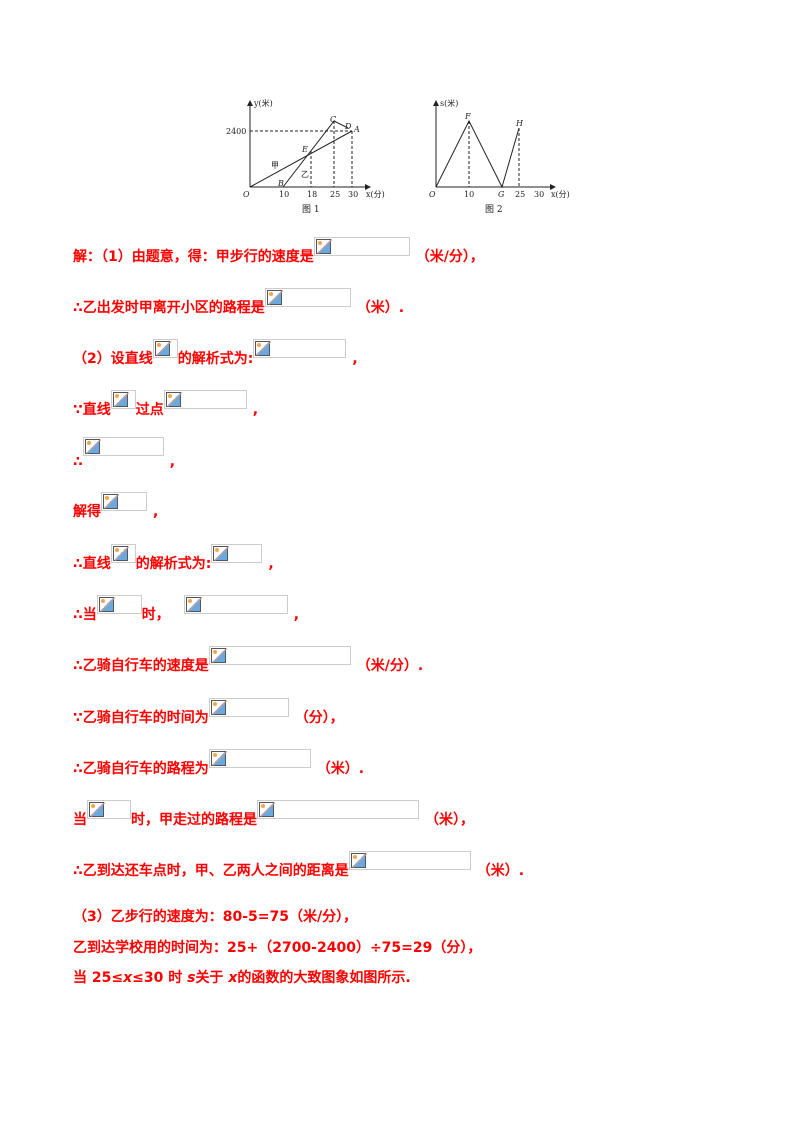  I want to click on solution-line: ∴当 时，,, so click(186, 608).